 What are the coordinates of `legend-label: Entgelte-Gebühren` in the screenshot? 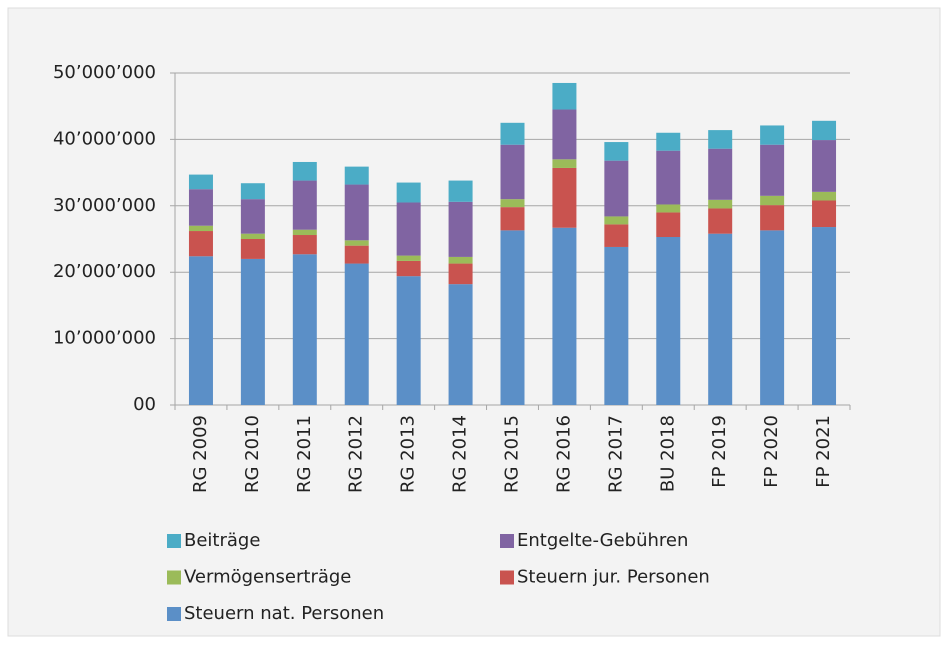 It's located at (602, 540).